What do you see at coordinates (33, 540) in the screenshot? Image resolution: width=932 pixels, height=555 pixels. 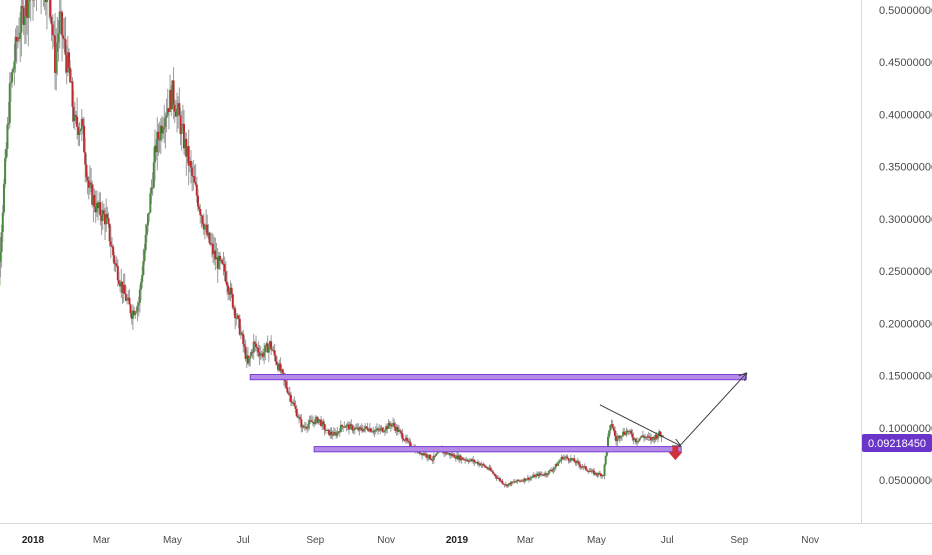 I see `date-tick-label: 2018` at bounding box center [33, 540].